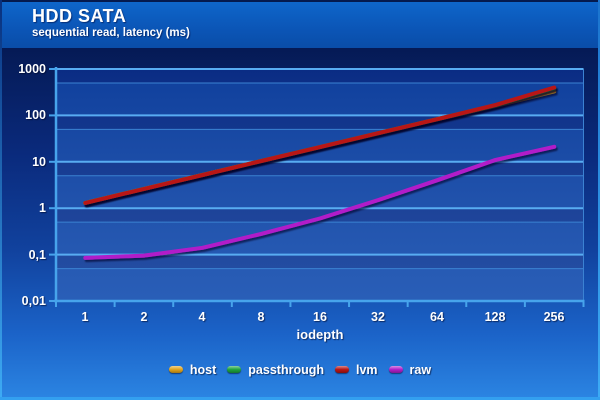 Image resolution: width=600 pixels, height=400 pixels. I want to click on y-tick-label-1000: 1000, so click(32, 69).